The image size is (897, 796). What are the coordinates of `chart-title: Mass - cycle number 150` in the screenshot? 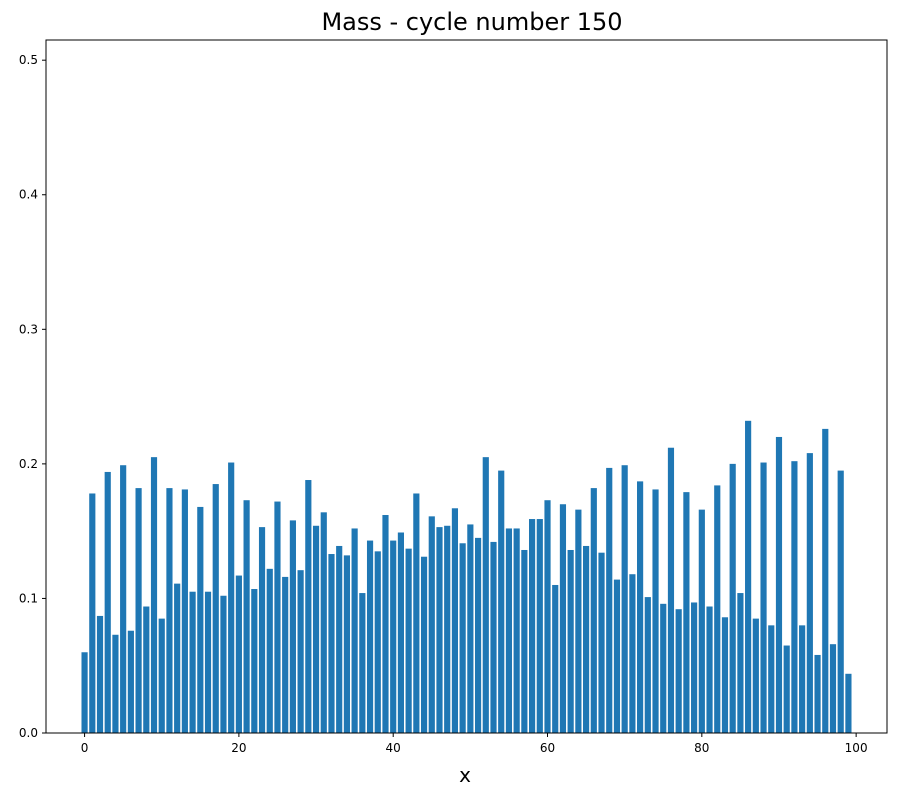 It's located at (471, 22).